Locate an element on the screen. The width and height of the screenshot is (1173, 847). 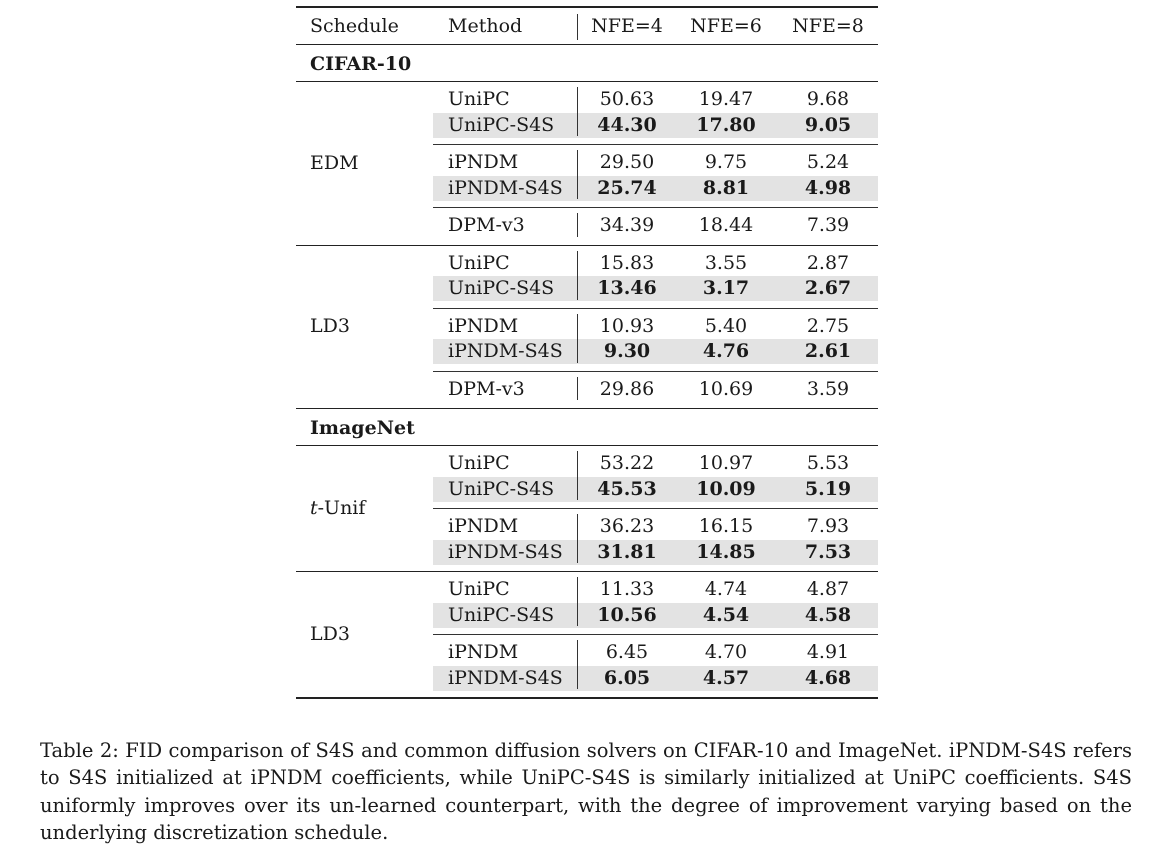
fid-nfe4: 25.74 is located at coordinates (627, 187).